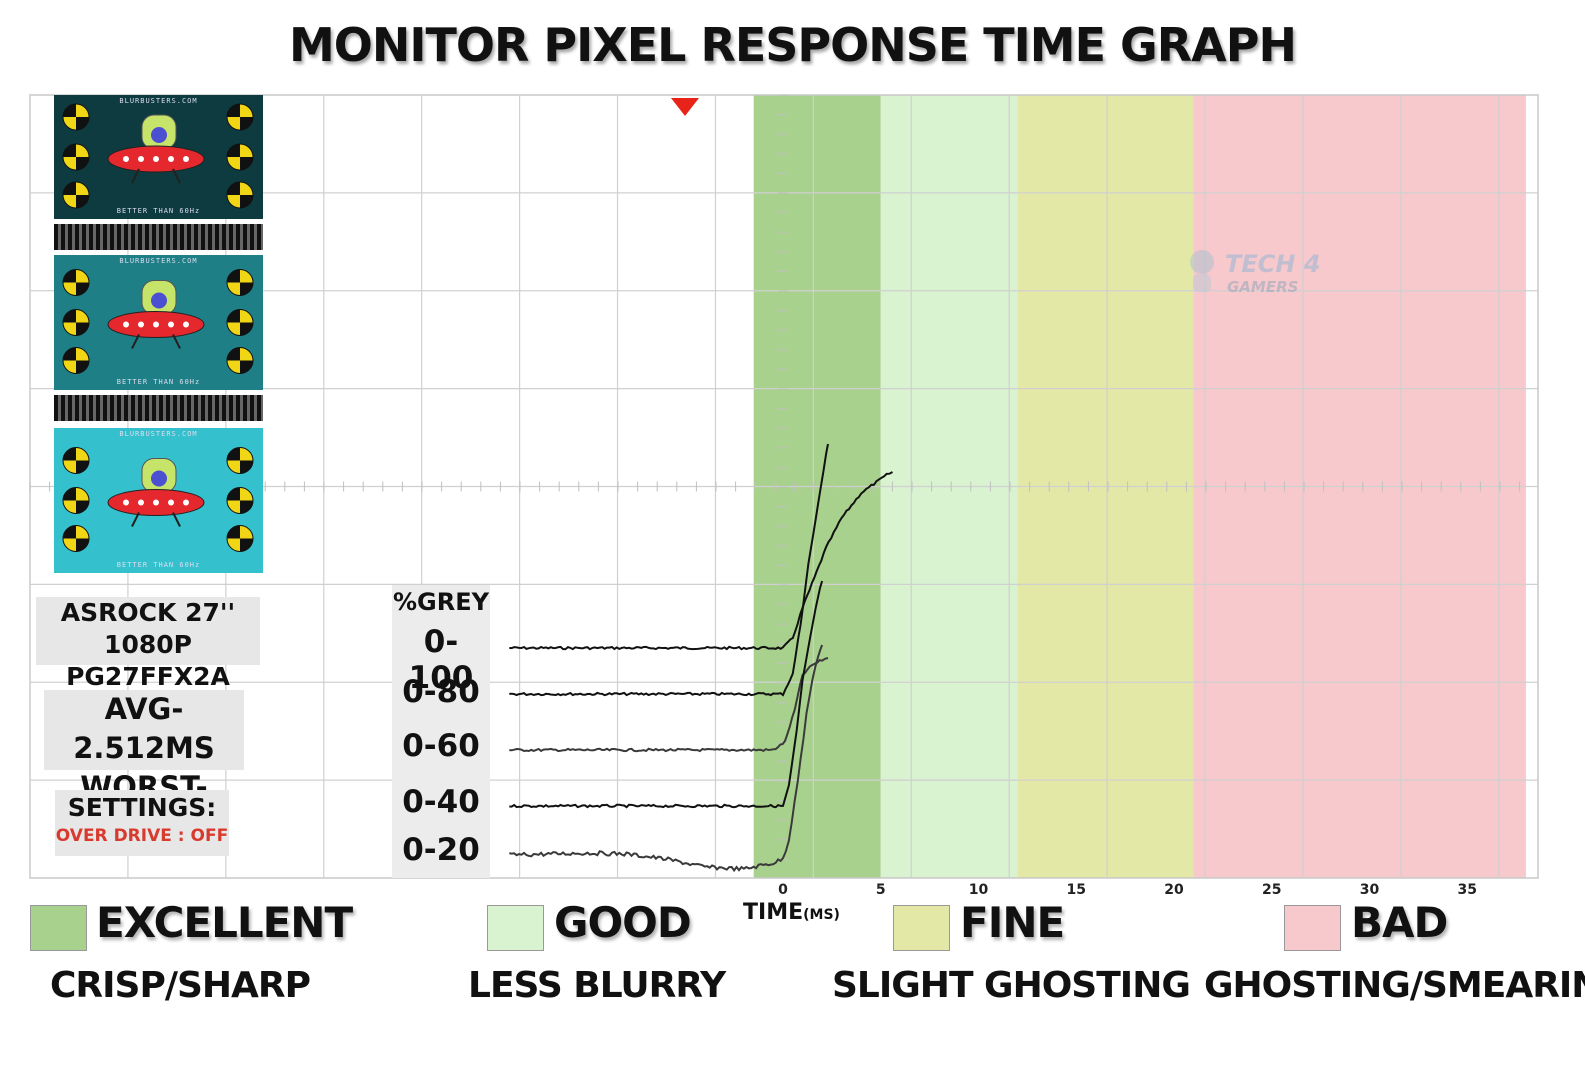 The height and width of the screenshot is (1080, 1585). What do you see at coordinates (58, 928) in the screenshot?
I see `legend-swatch-excellent` at bounding box center [58, 928].